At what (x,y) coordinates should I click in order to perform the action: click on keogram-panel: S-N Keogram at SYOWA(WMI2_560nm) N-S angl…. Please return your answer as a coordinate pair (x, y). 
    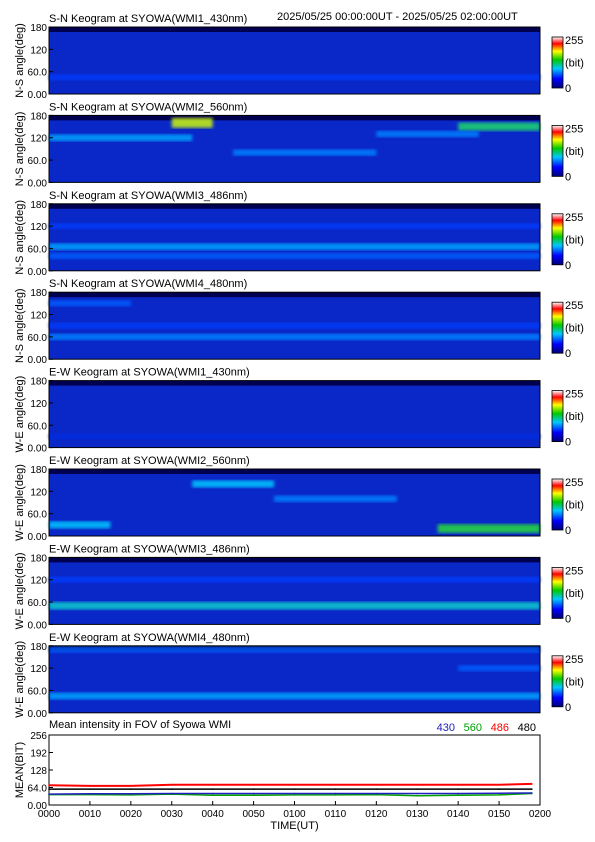
    Looking at the image, I should click on (299, 145).